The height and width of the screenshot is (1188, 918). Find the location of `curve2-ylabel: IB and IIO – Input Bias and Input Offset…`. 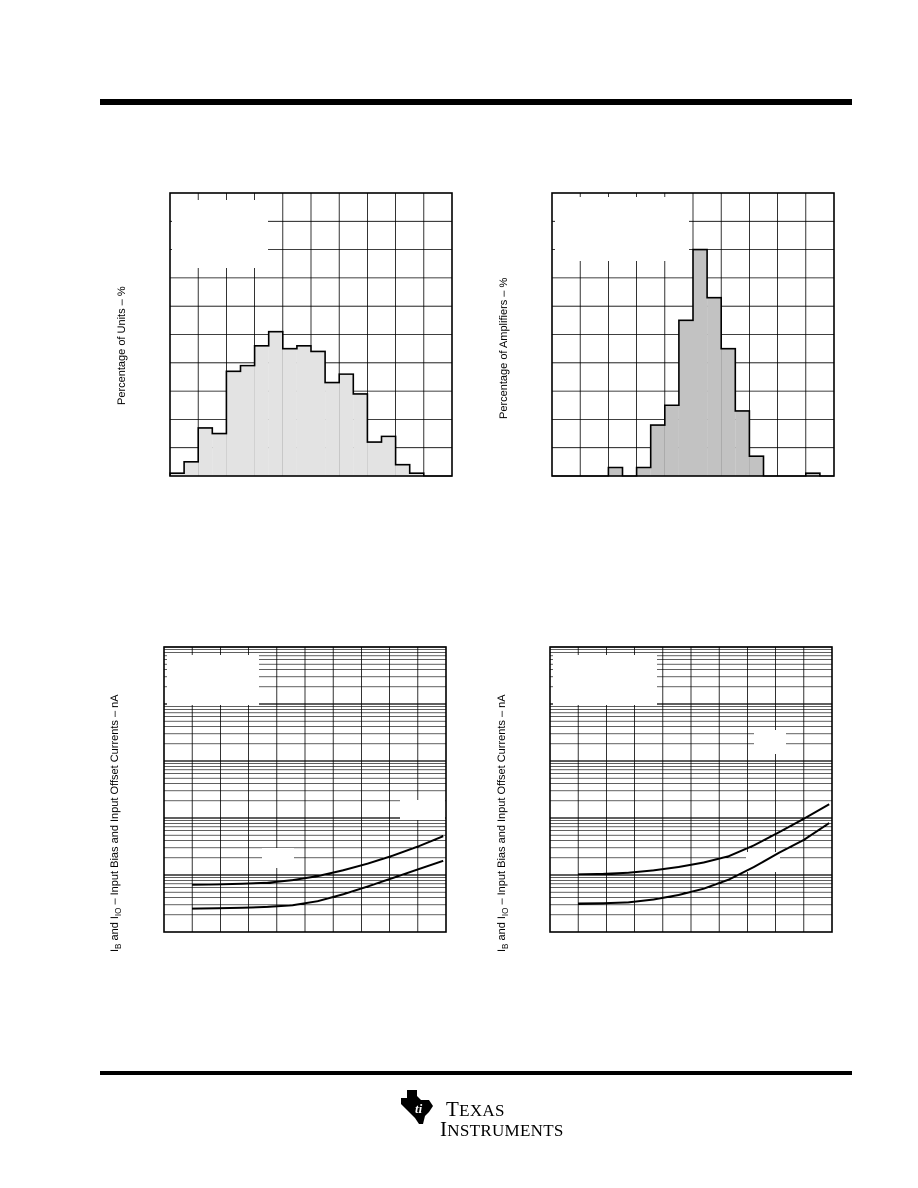

curve2-ylabel: IB and IIO – Input Bias and Input Offset… is located at coordinates (503, 823).